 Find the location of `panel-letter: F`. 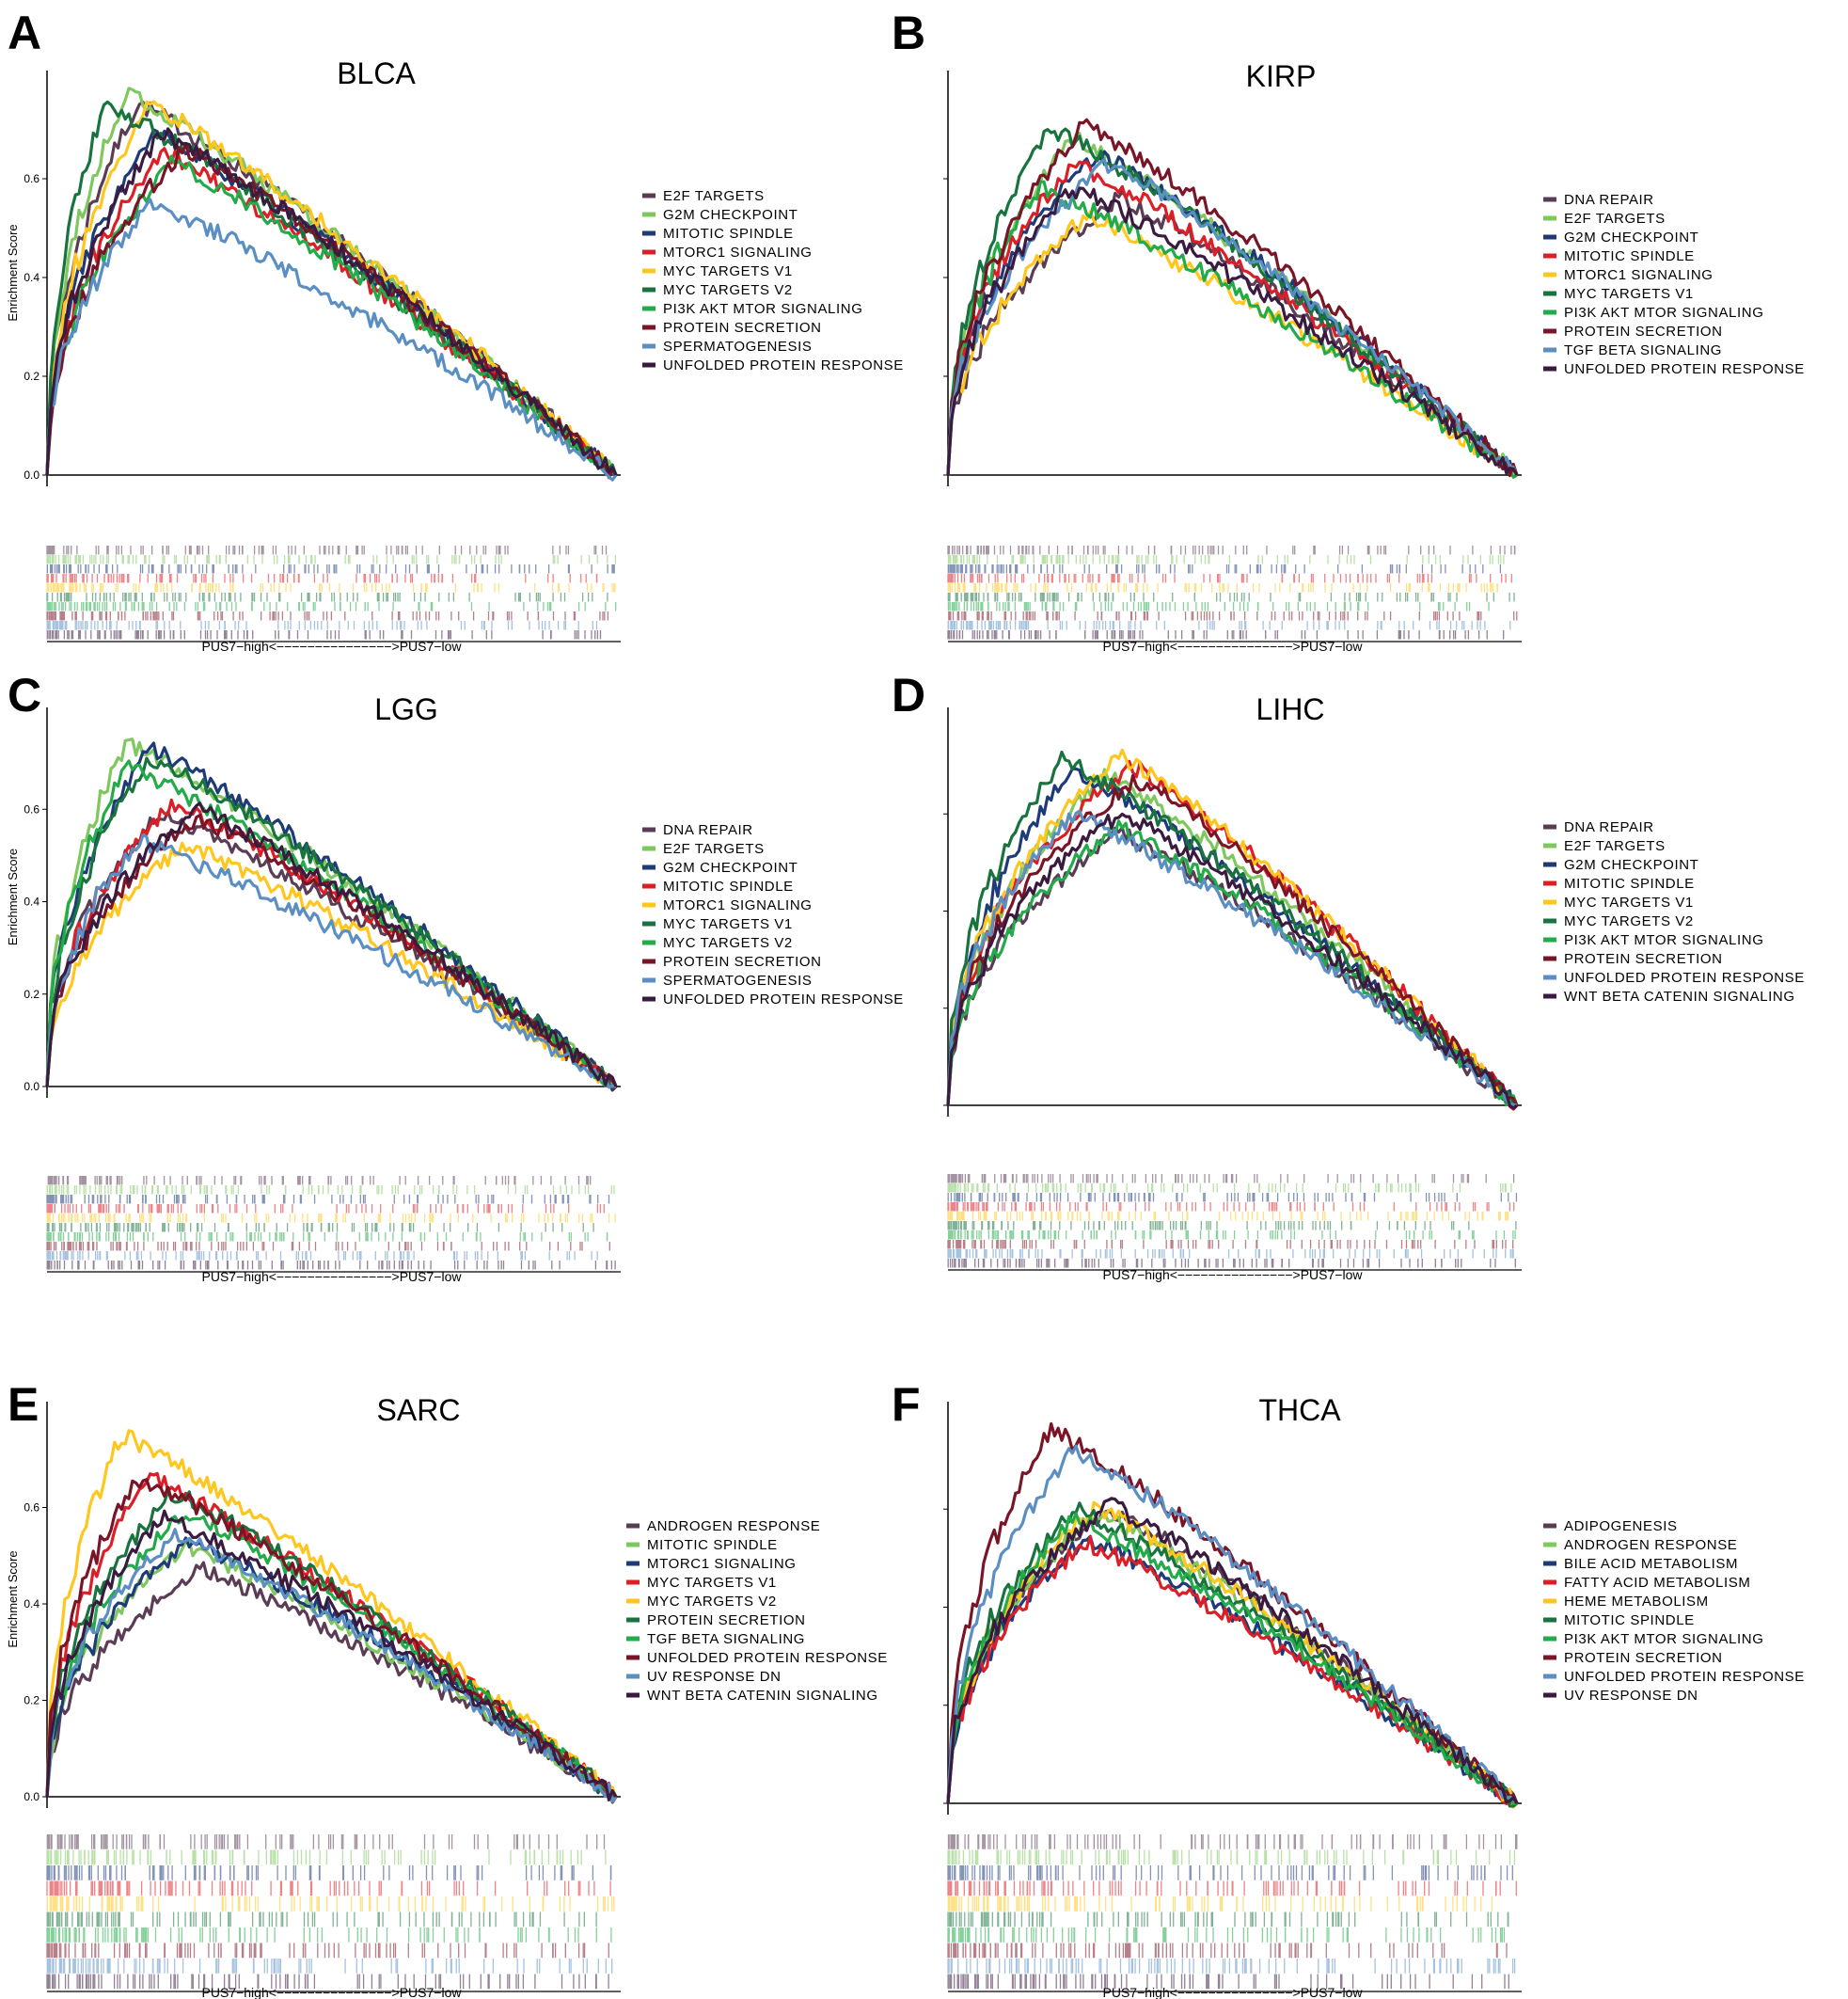

panel-letter: F is located at coordinates (906, 1404).